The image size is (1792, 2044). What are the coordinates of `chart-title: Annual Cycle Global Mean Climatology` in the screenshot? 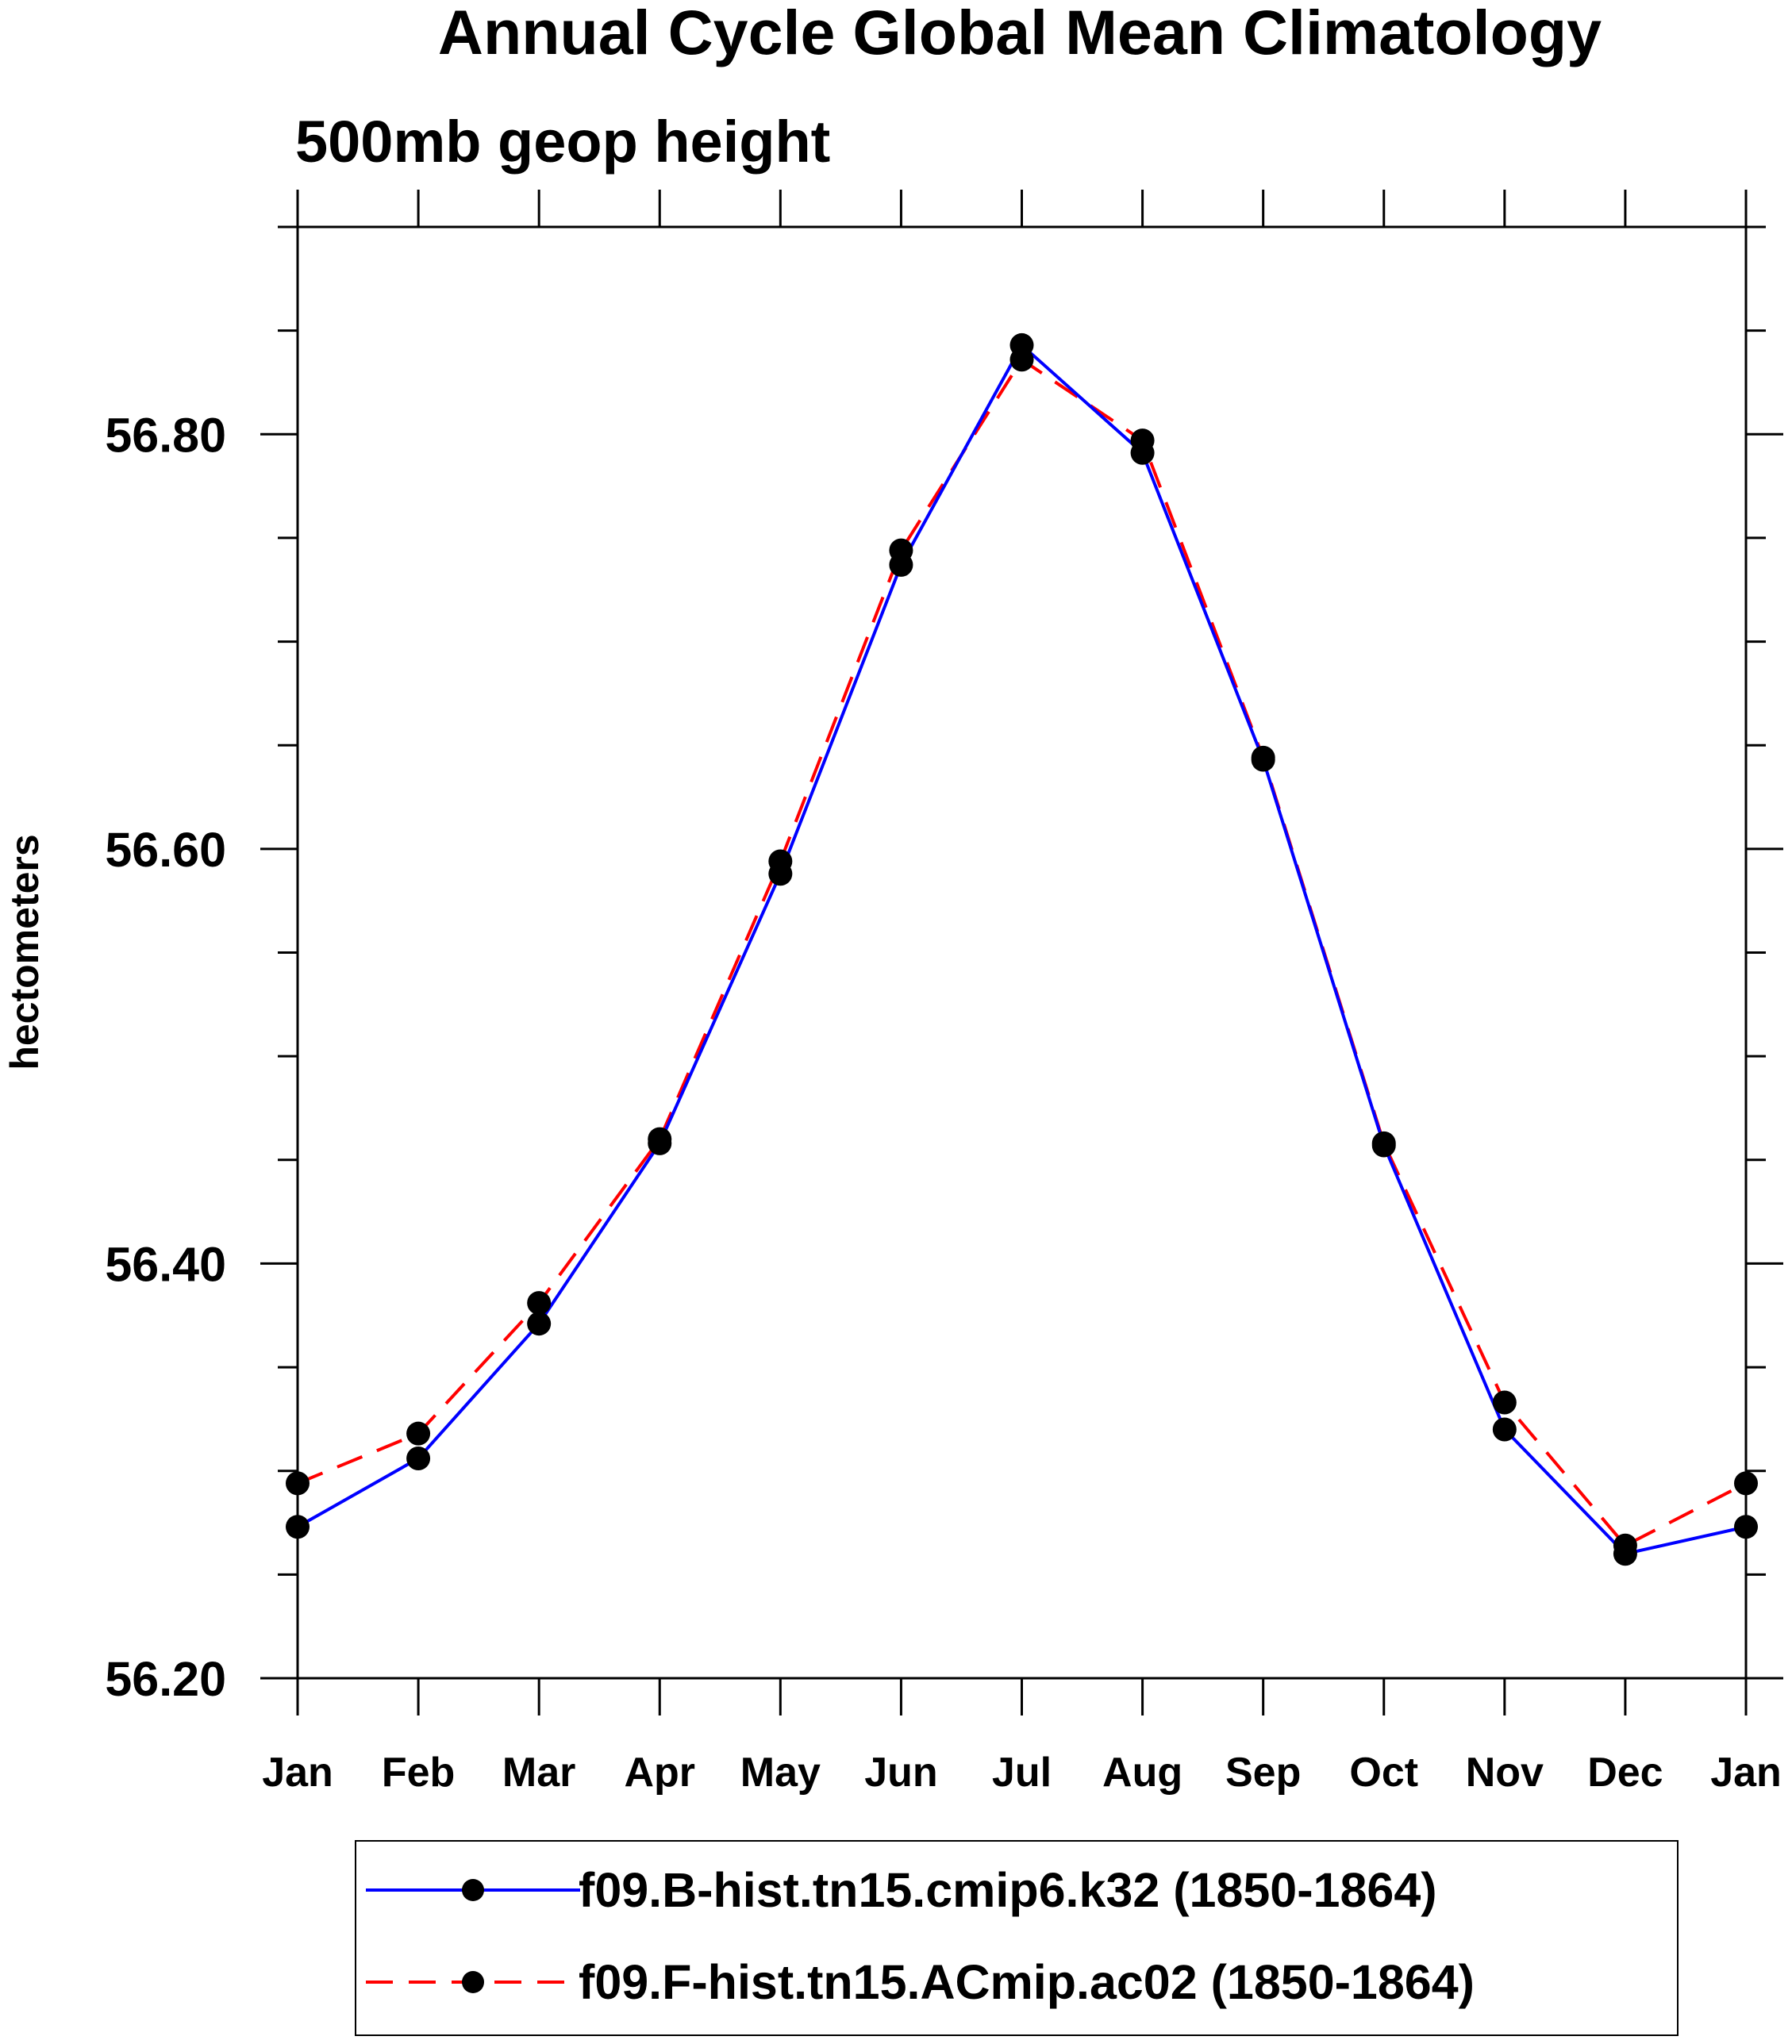 It's located at (1020, 33).